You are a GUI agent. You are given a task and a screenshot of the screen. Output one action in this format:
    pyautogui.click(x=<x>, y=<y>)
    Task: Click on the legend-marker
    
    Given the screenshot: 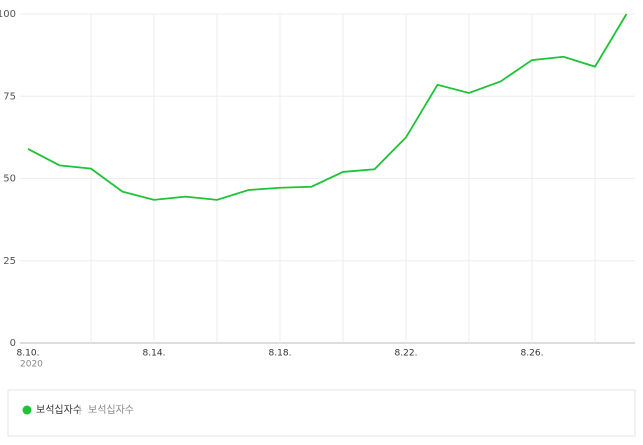 What is the action you would take?
    pyautogui.click(x=27, y=410)
    